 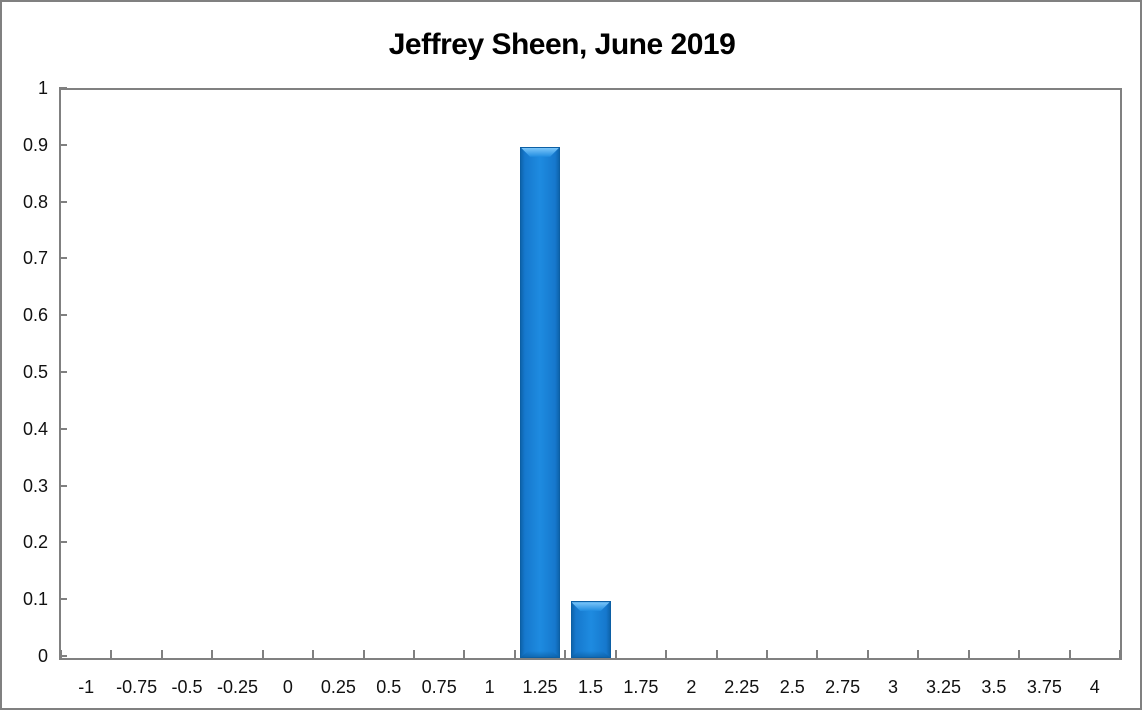 I want to click on y-axis-tick-label: 0.3, so click(x=35, y=485).